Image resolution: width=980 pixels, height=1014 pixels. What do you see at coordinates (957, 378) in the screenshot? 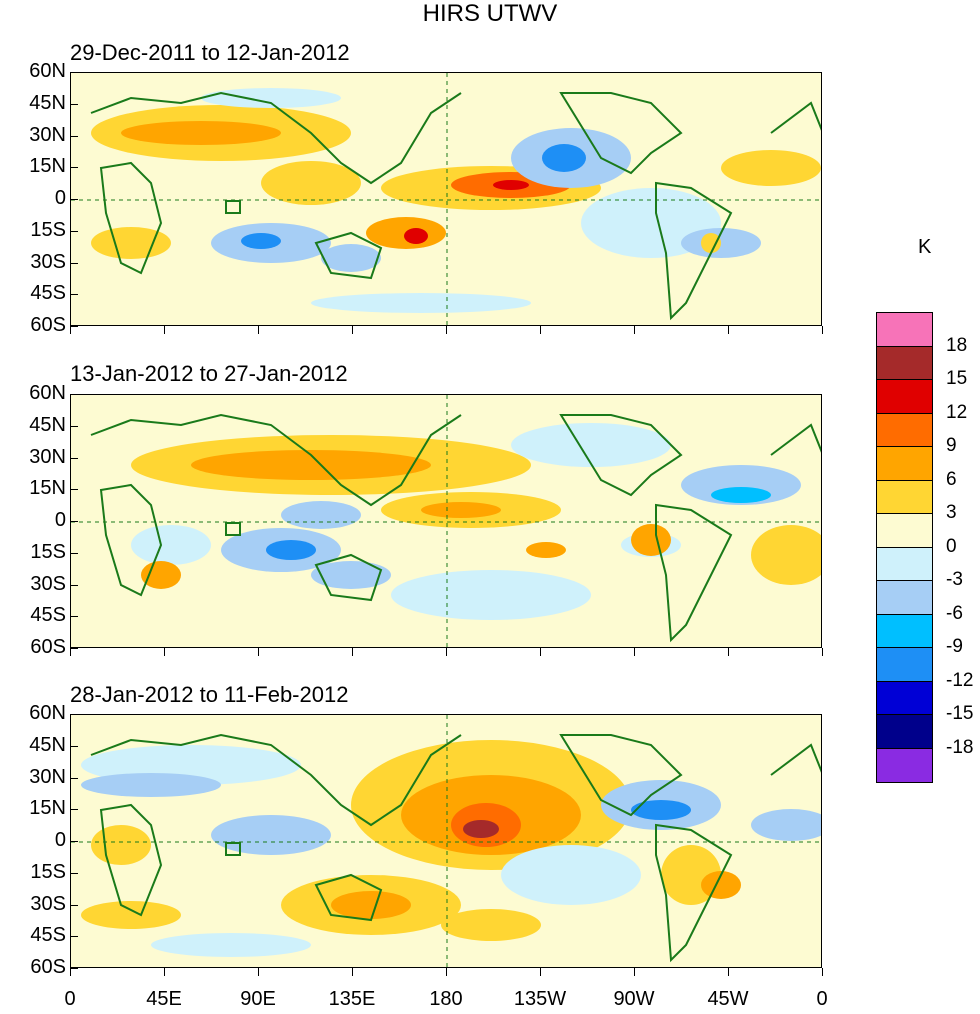
I see `colorbar-label: 15` at bounding box center [957, 378].